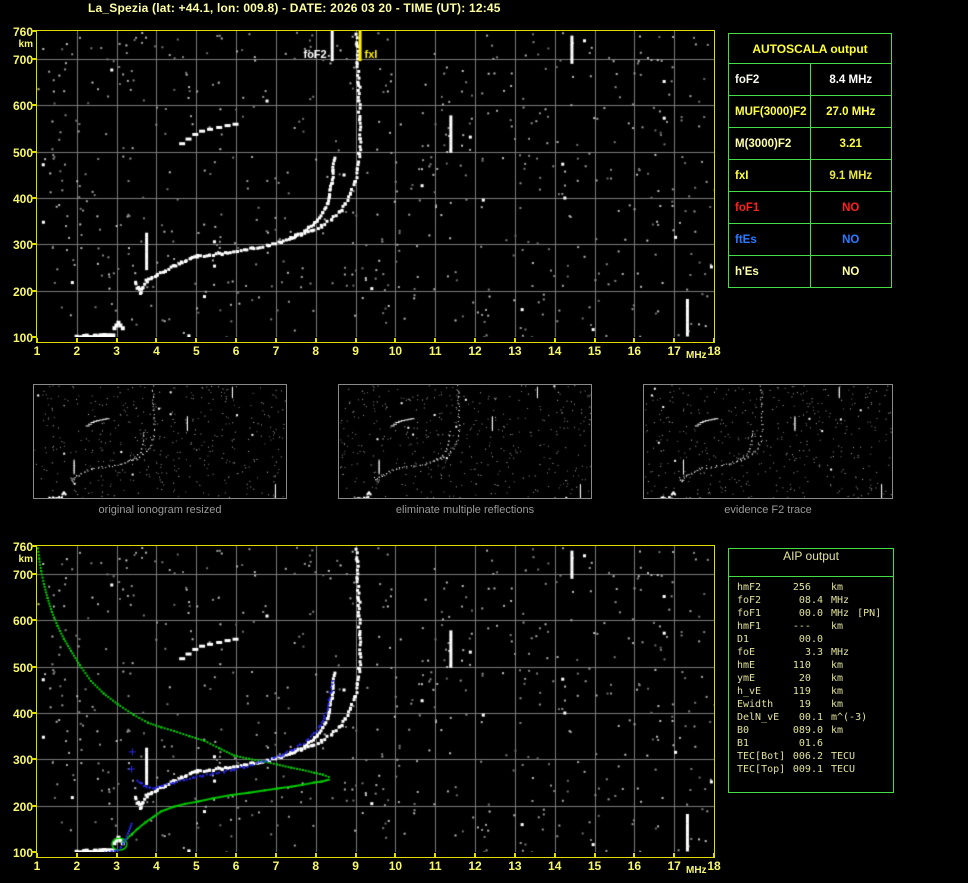  I want to click on aip-row-label: h_vE, so click(749, 691).